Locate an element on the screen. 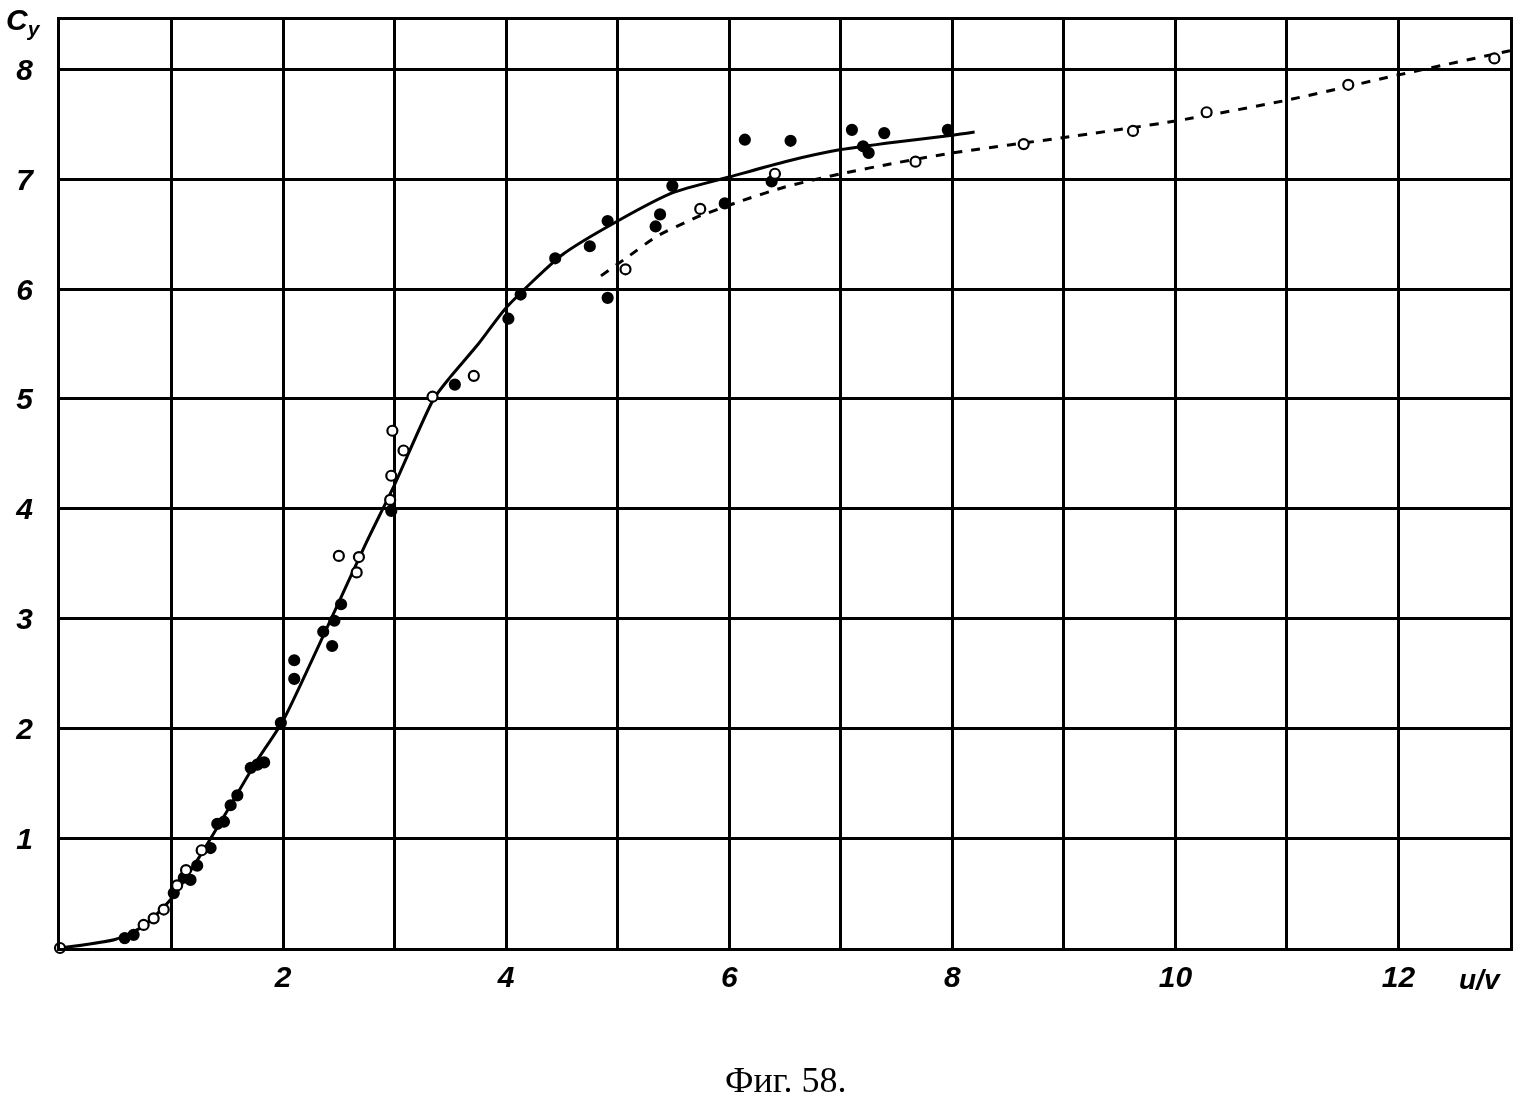 This screenshot has width=1516, height=1112. y-tick-label: 2 is located at coordinates (24, 728).